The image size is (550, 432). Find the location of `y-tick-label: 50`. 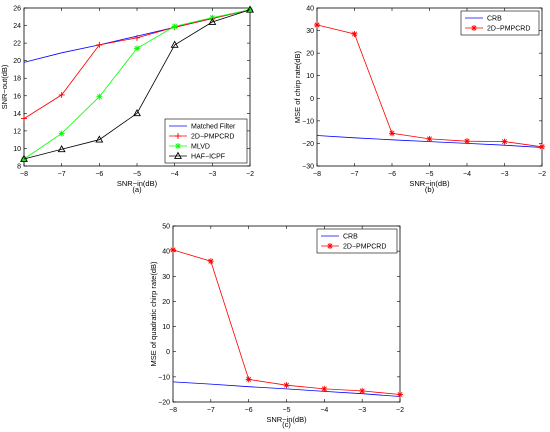

y-tick-label: 50 is located at coordinates (166, 227).